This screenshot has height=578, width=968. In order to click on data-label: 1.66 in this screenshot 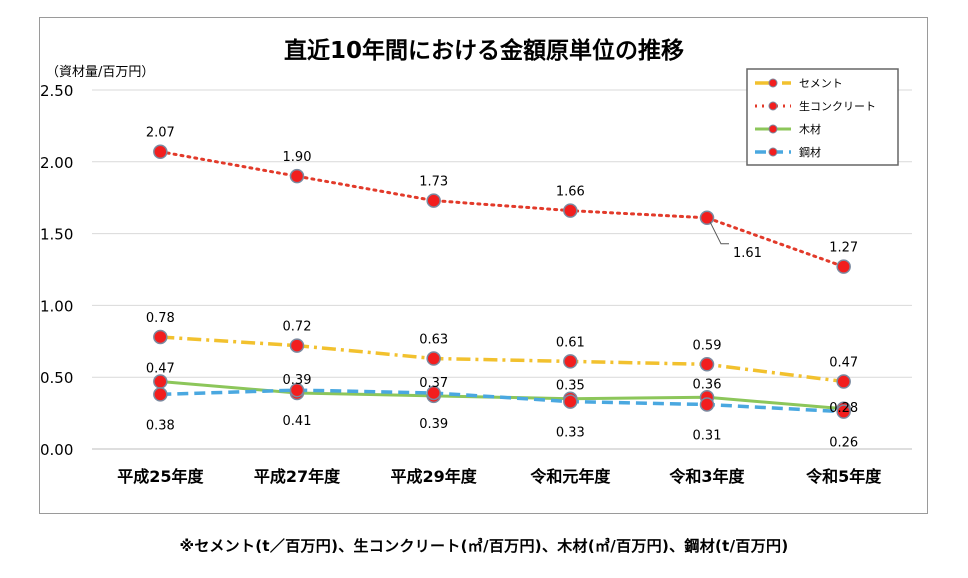, I will do `click(570, 192)`.